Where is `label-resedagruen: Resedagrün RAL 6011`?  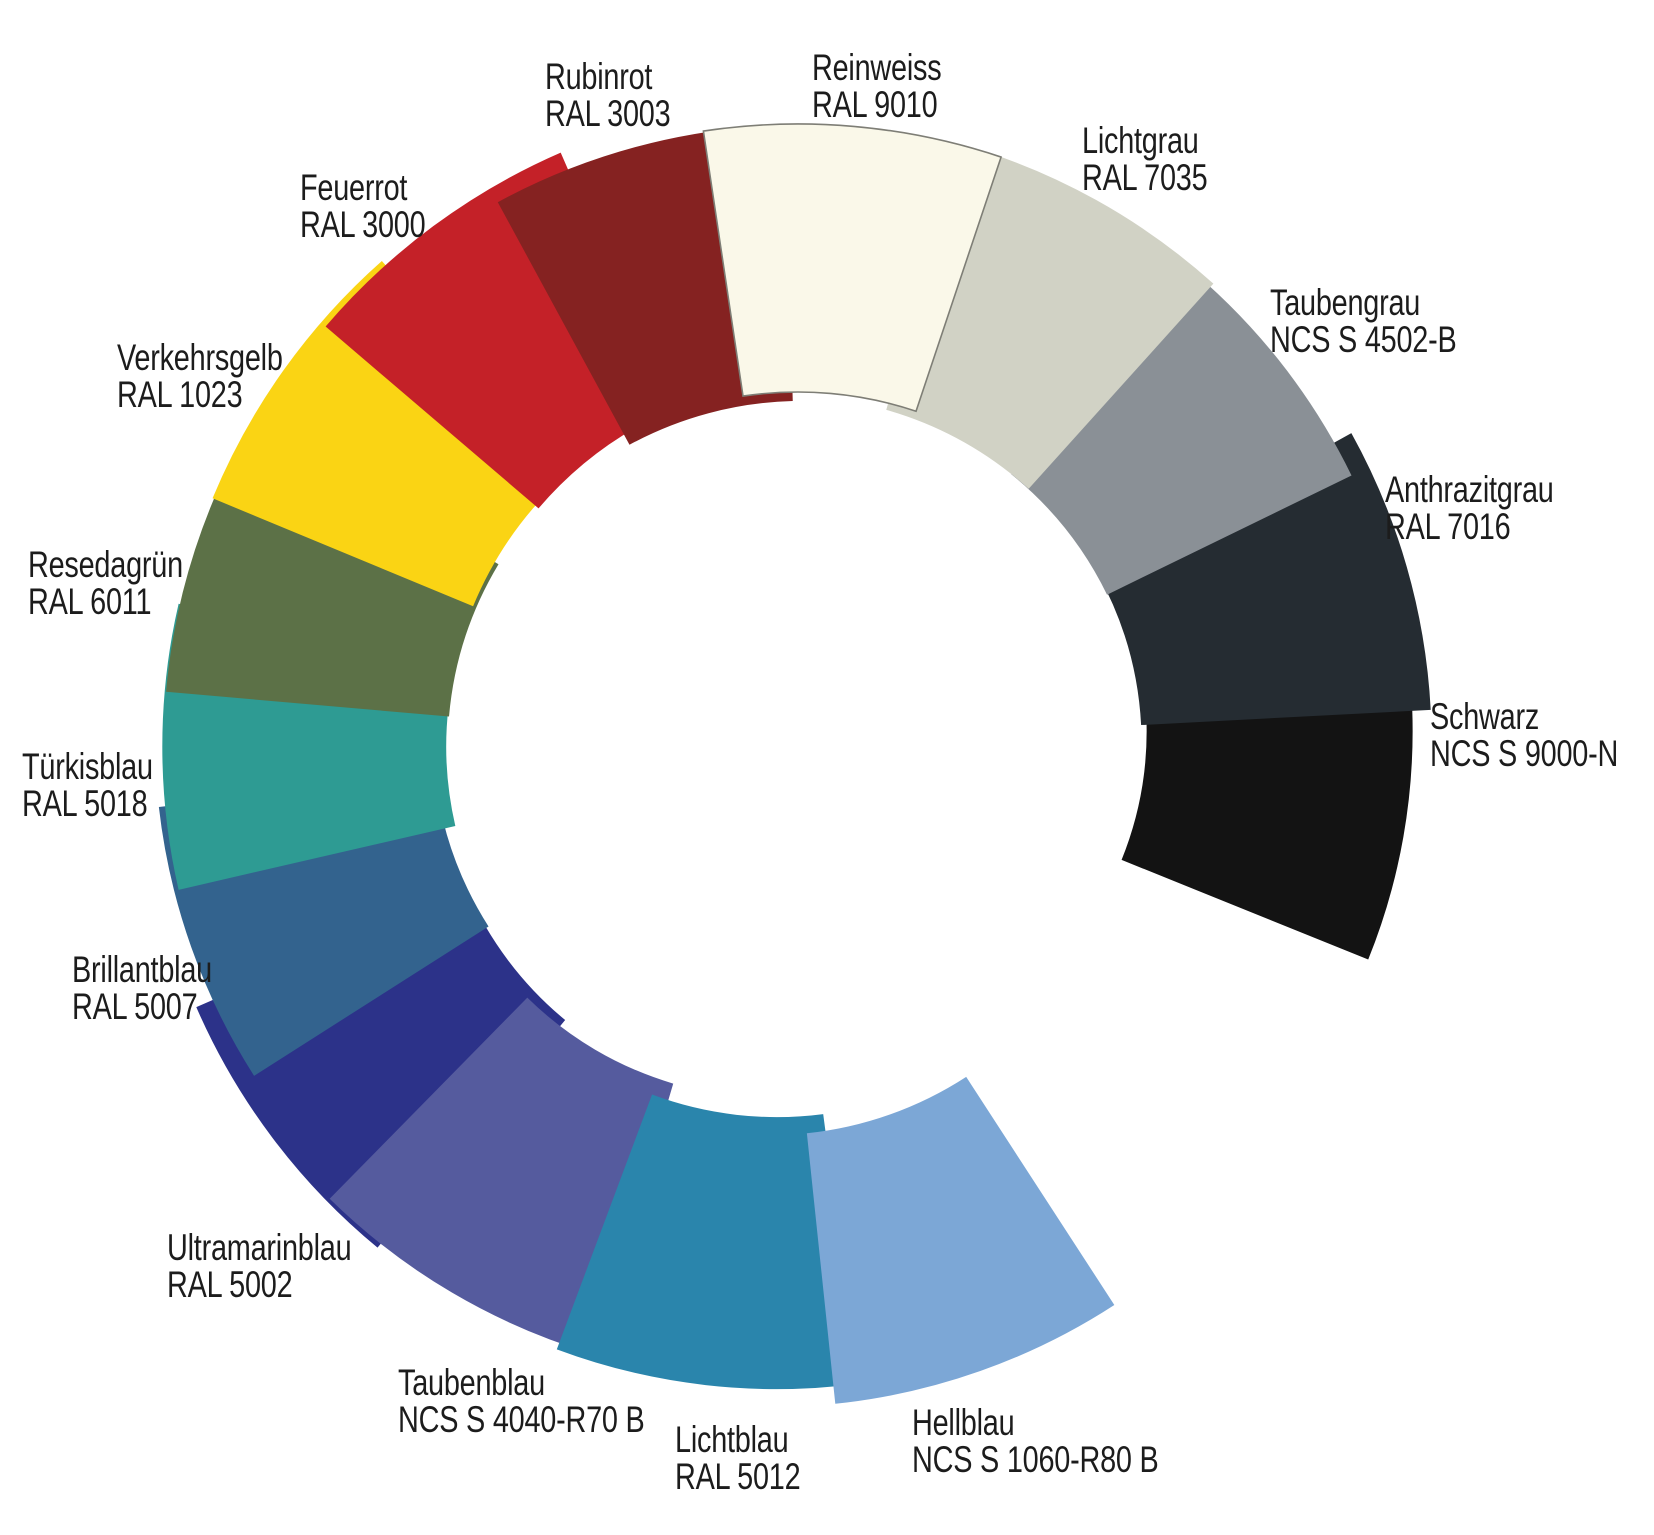 label-resedagruen: Resedagrün RAL 6011 is located at coordinates (105, 583).